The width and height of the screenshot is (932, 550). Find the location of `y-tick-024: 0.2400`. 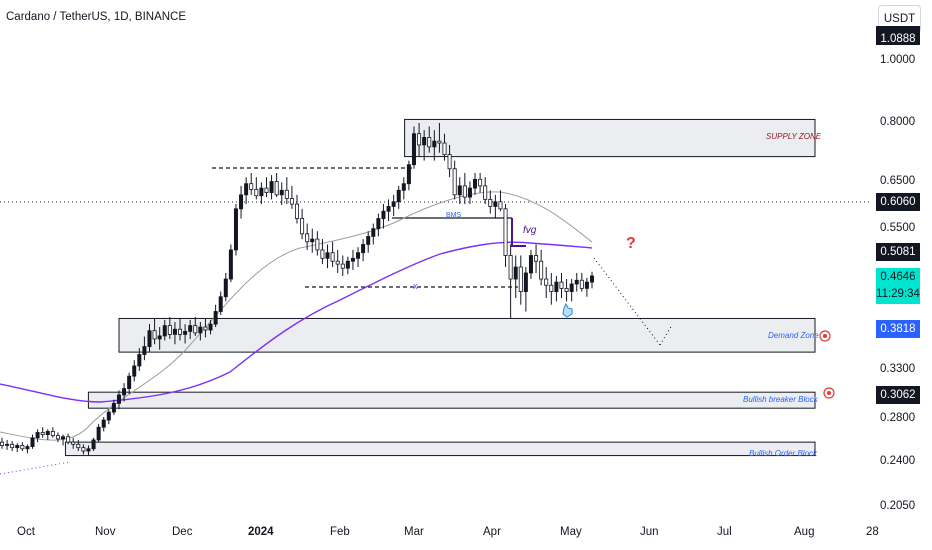

y-tick-024: 0.2400 is located at coordinates (898, 461).